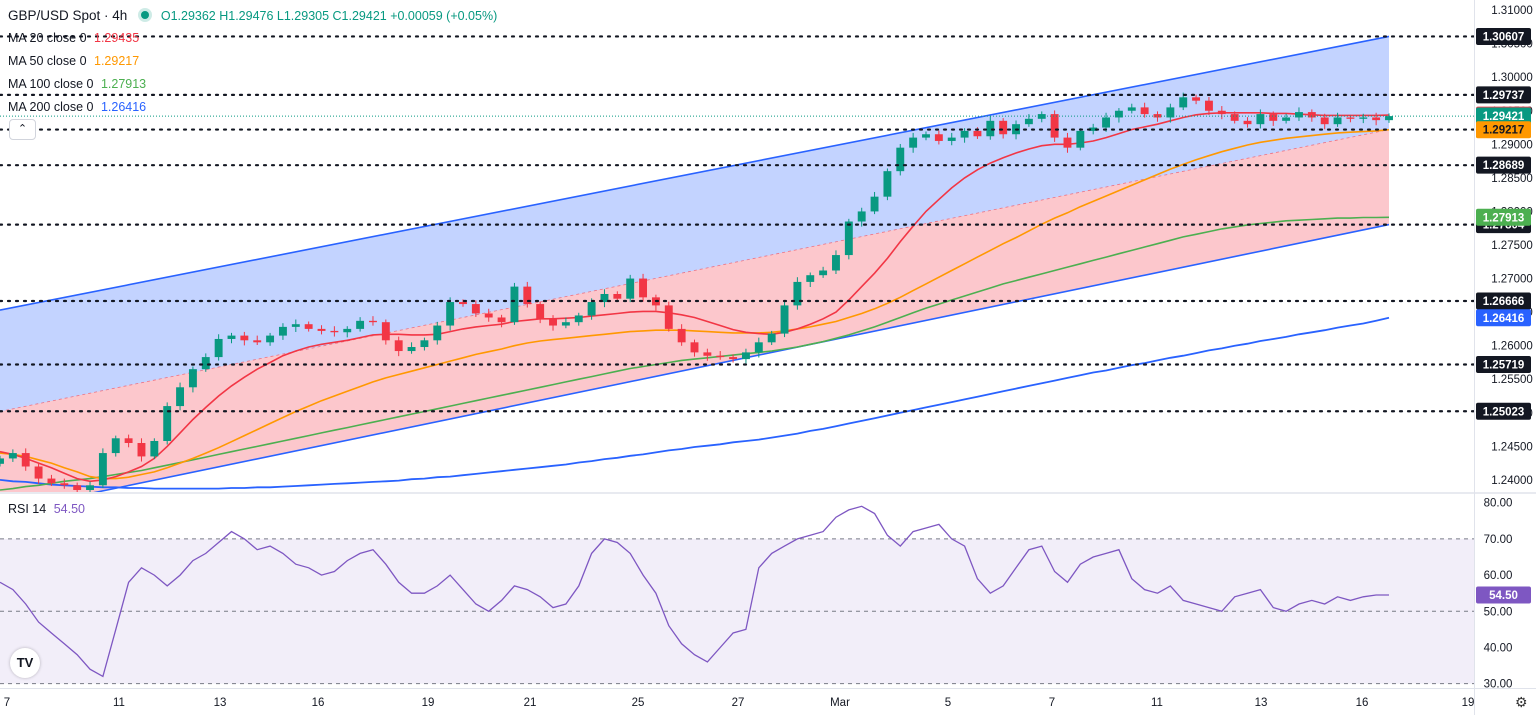 Image resolution: width=1536 pixels, height=715 pixels. What do you see at coordinates (1362, 703) in the screenshot?
I see `date-tick-label: 16` at bounding box center [1362, 703].